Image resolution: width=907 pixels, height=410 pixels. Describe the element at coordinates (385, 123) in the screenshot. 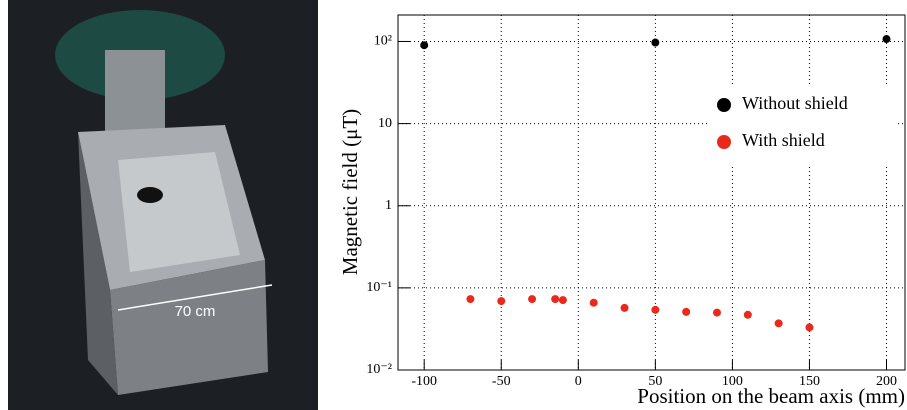

I see `y-tick-label: 10` at that location.